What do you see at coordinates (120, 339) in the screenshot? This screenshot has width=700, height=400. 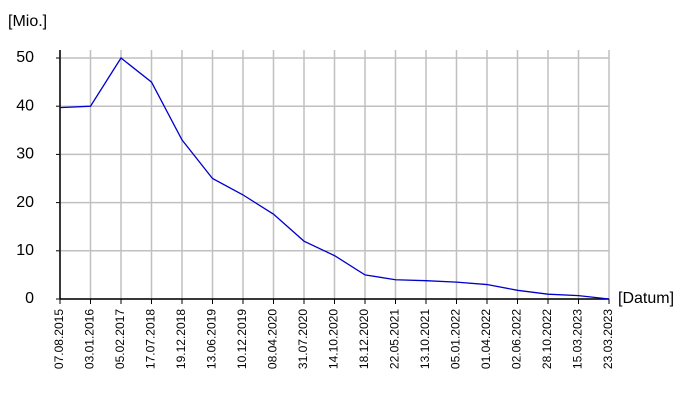 I see `x-tick-label: 05.02.2017` at bounding box center [120, 339].